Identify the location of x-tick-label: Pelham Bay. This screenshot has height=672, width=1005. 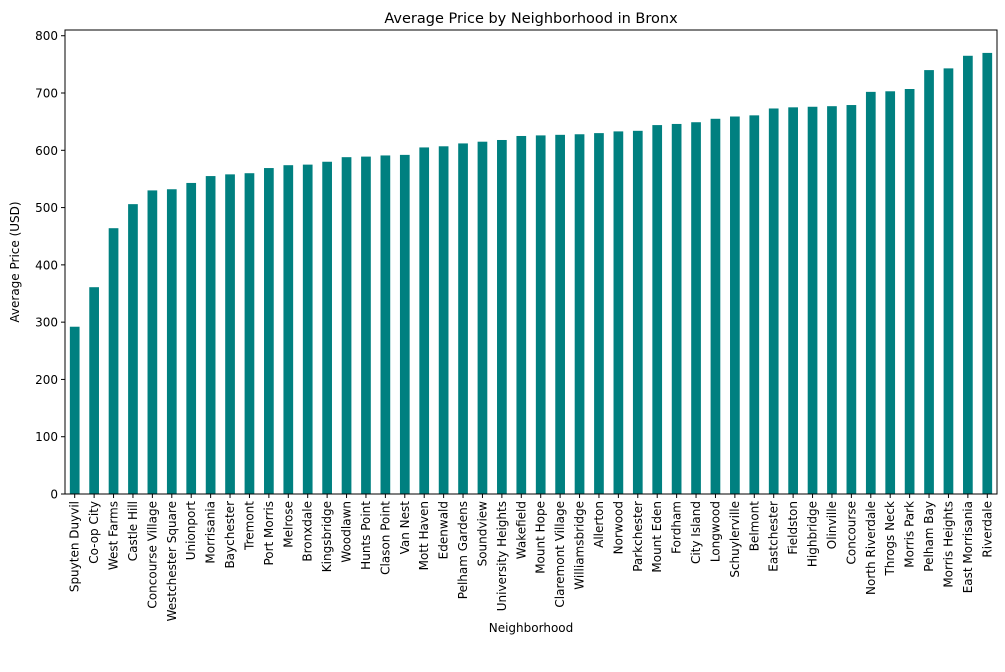
(929, 536).